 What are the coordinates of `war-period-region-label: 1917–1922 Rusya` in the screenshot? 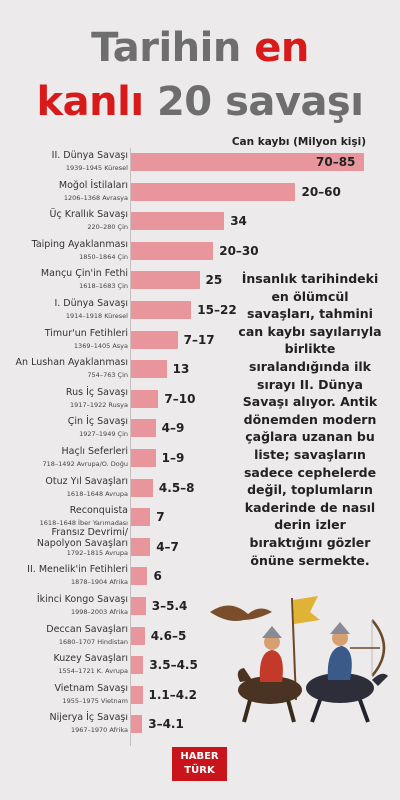 It's located at (99, 404).